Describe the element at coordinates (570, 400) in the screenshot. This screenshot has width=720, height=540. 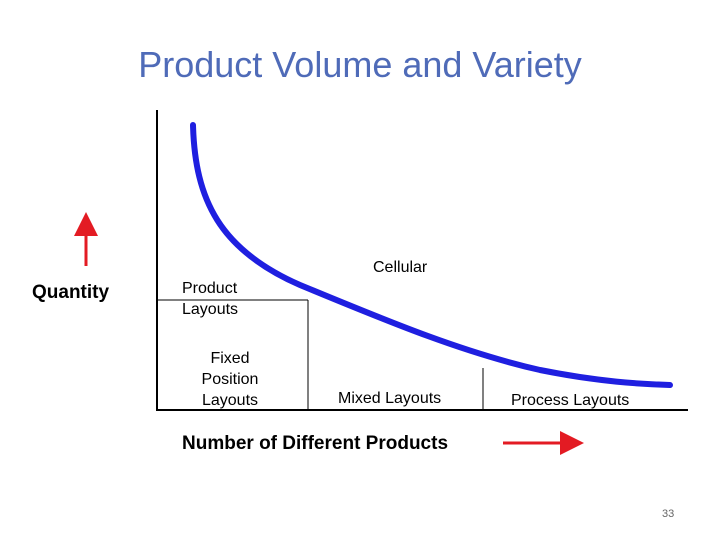
I see `region-label: Process Layouts` at that location.